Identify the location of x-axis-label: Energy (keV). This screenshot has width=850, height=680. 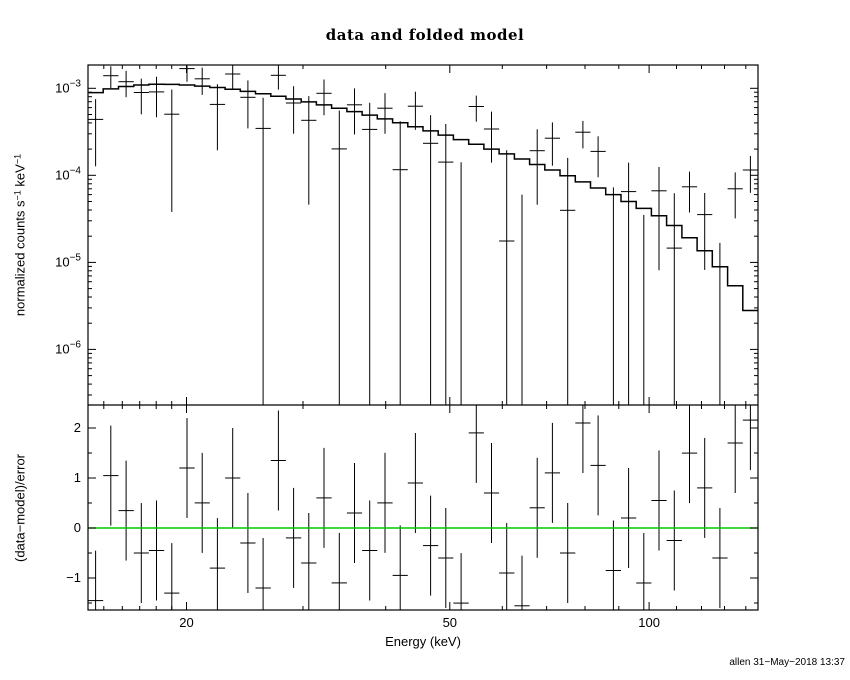
(423, 641).